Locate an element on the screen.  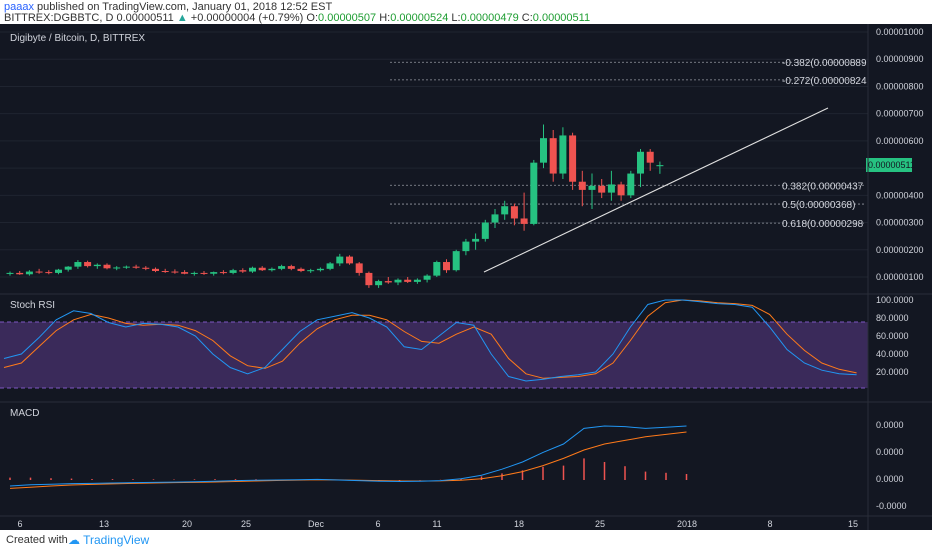
fib-level-label: 0.5(0.00000368) is located at coordinates (818, 205).